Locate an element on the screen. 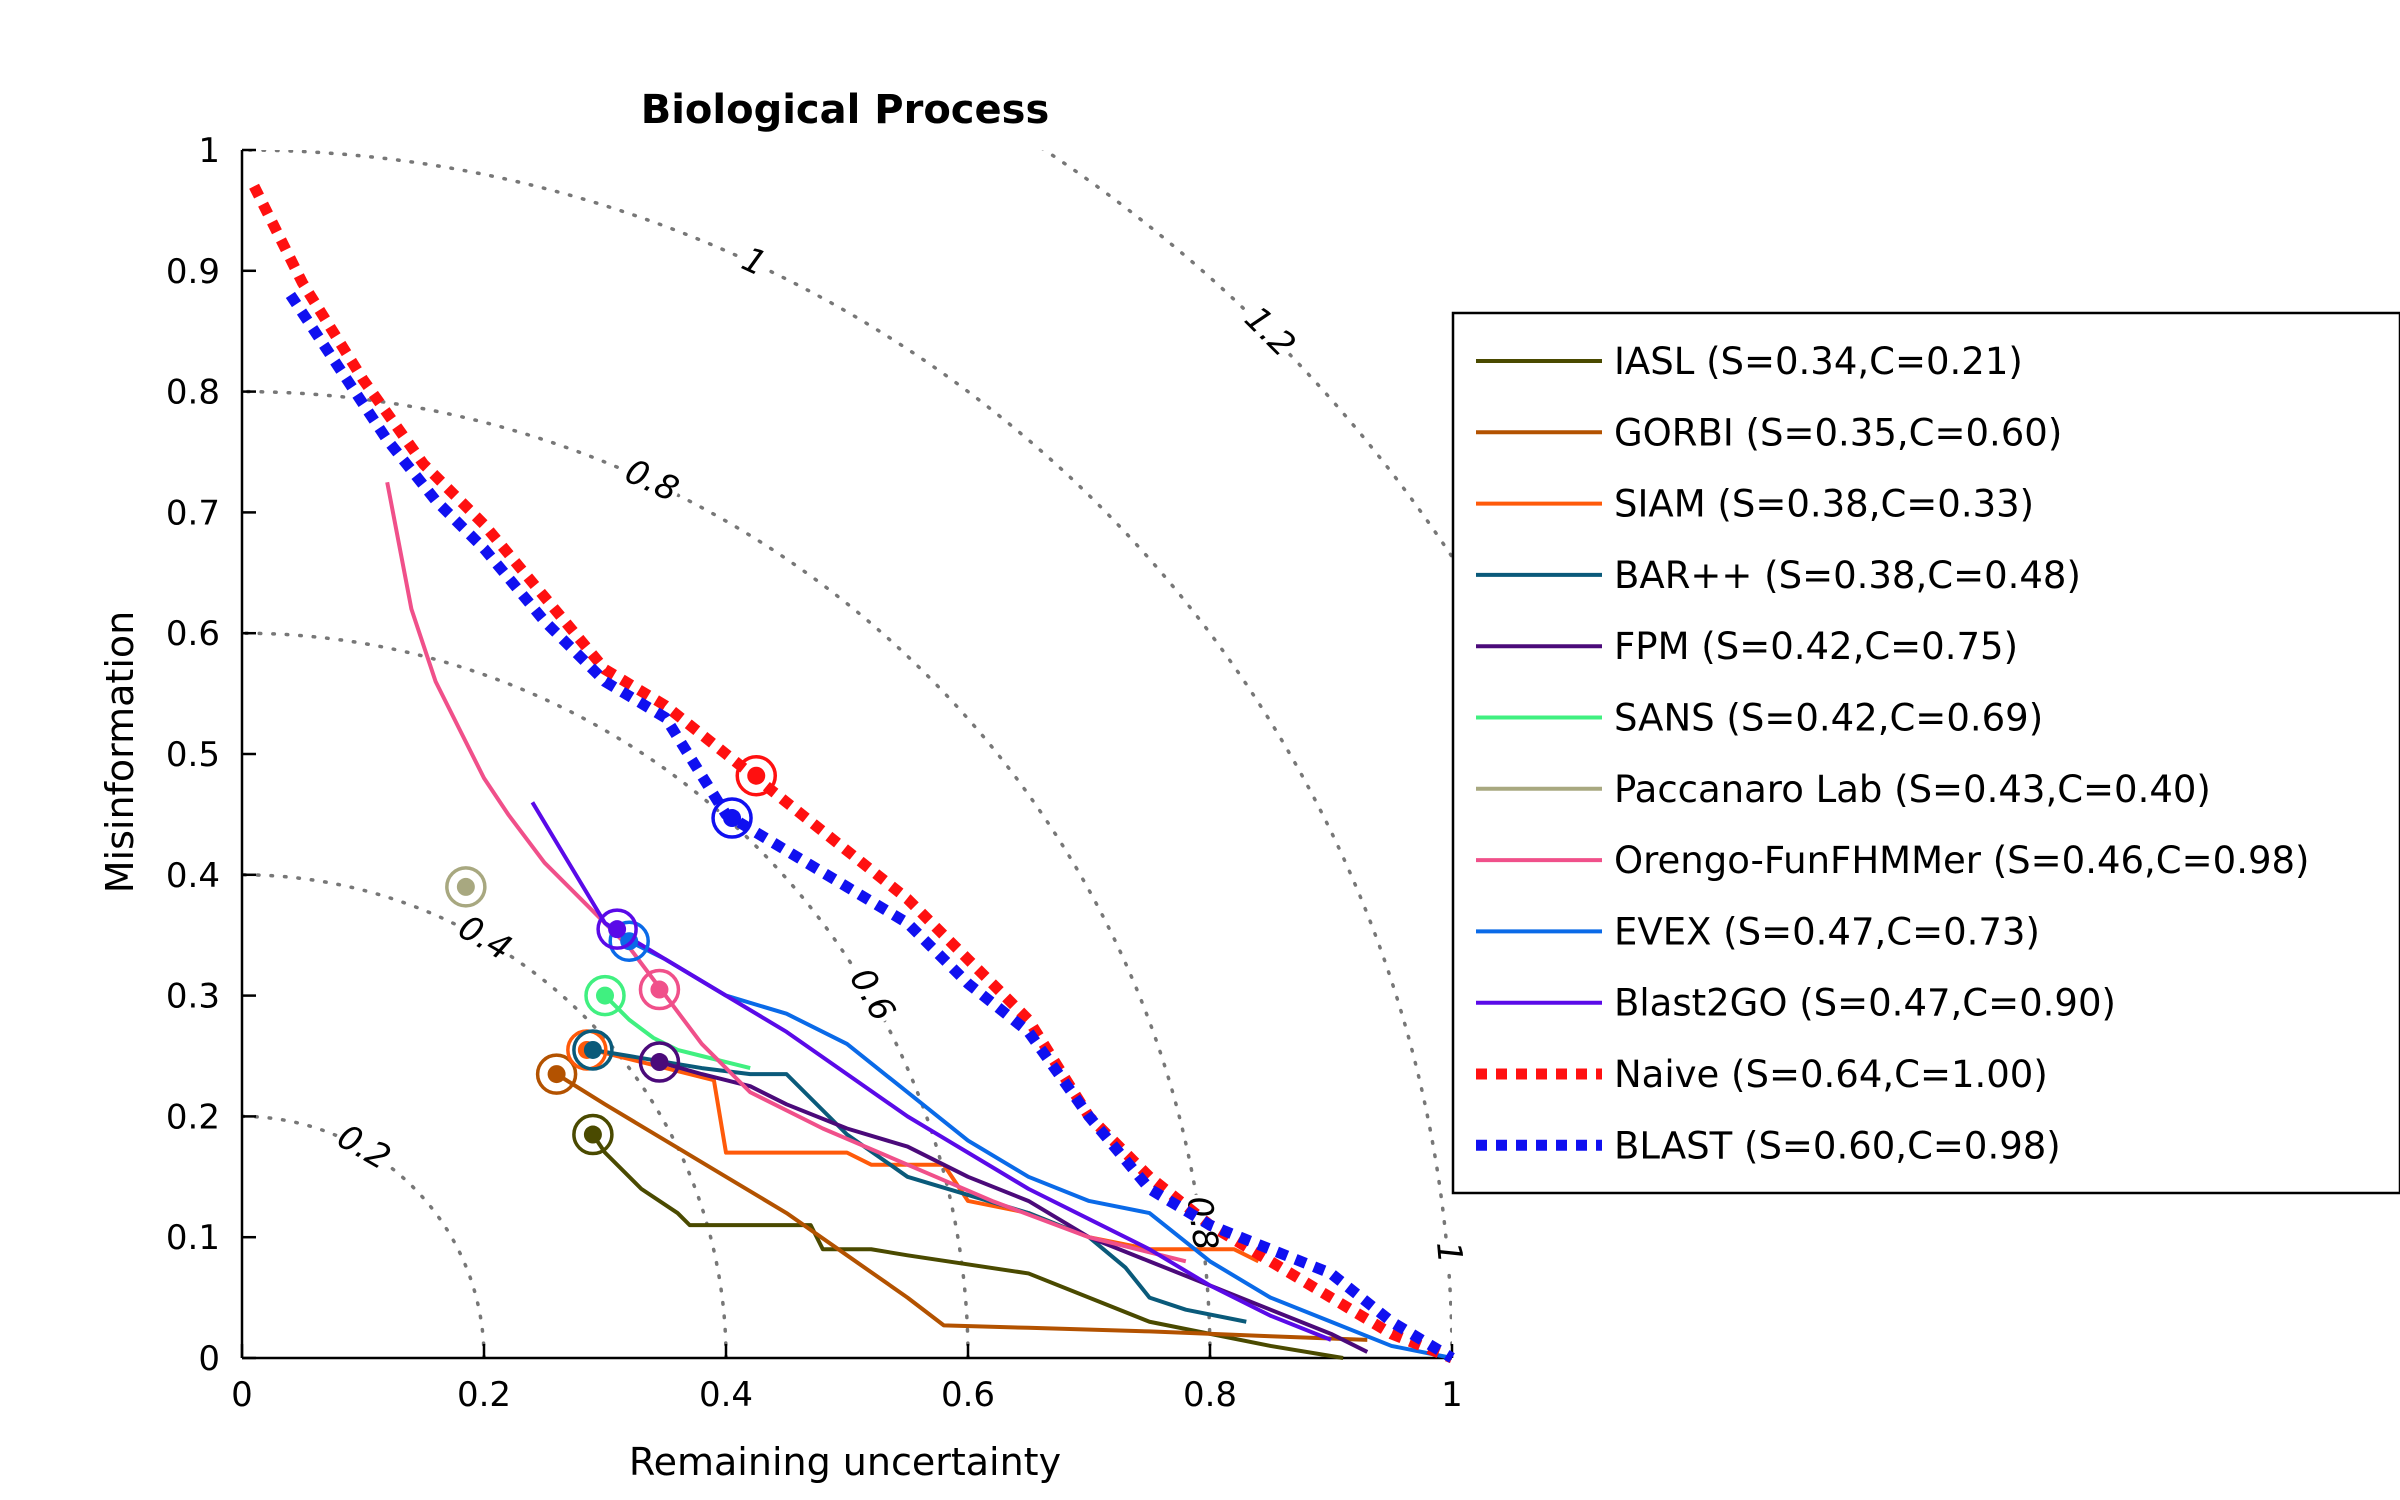 The height and width of the screenshot is (1500, 2400). y-tick-label: 1 is located at coordinates (209, 151).